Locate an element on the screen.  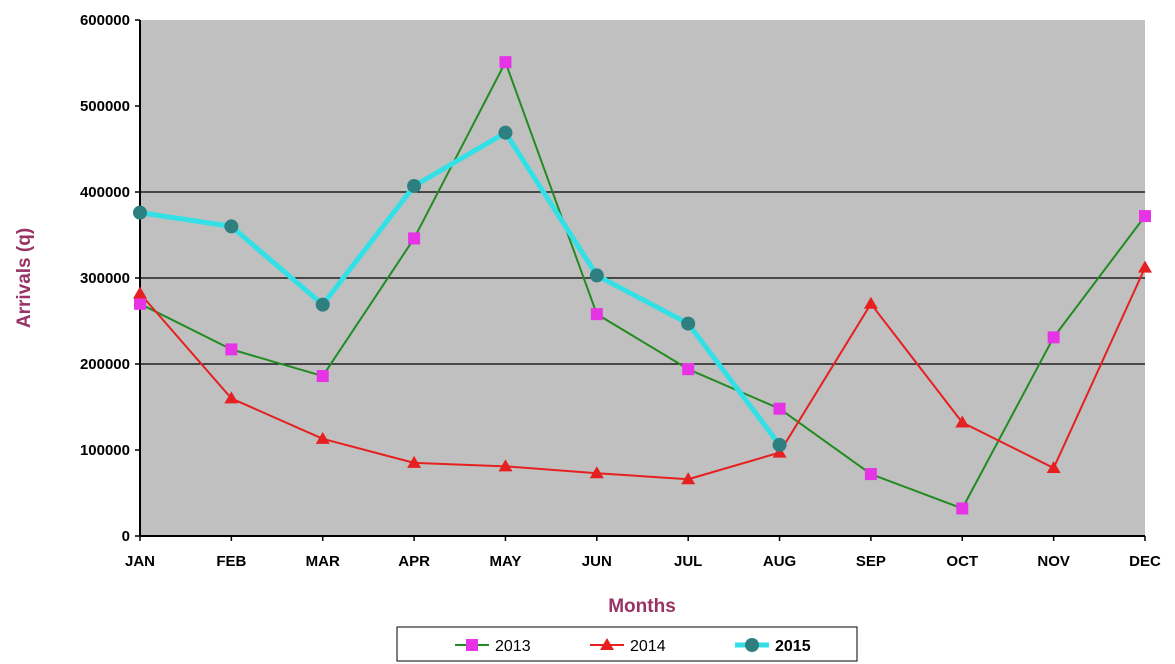
data-point-2014-JUL is located at coordinates (688, 478).